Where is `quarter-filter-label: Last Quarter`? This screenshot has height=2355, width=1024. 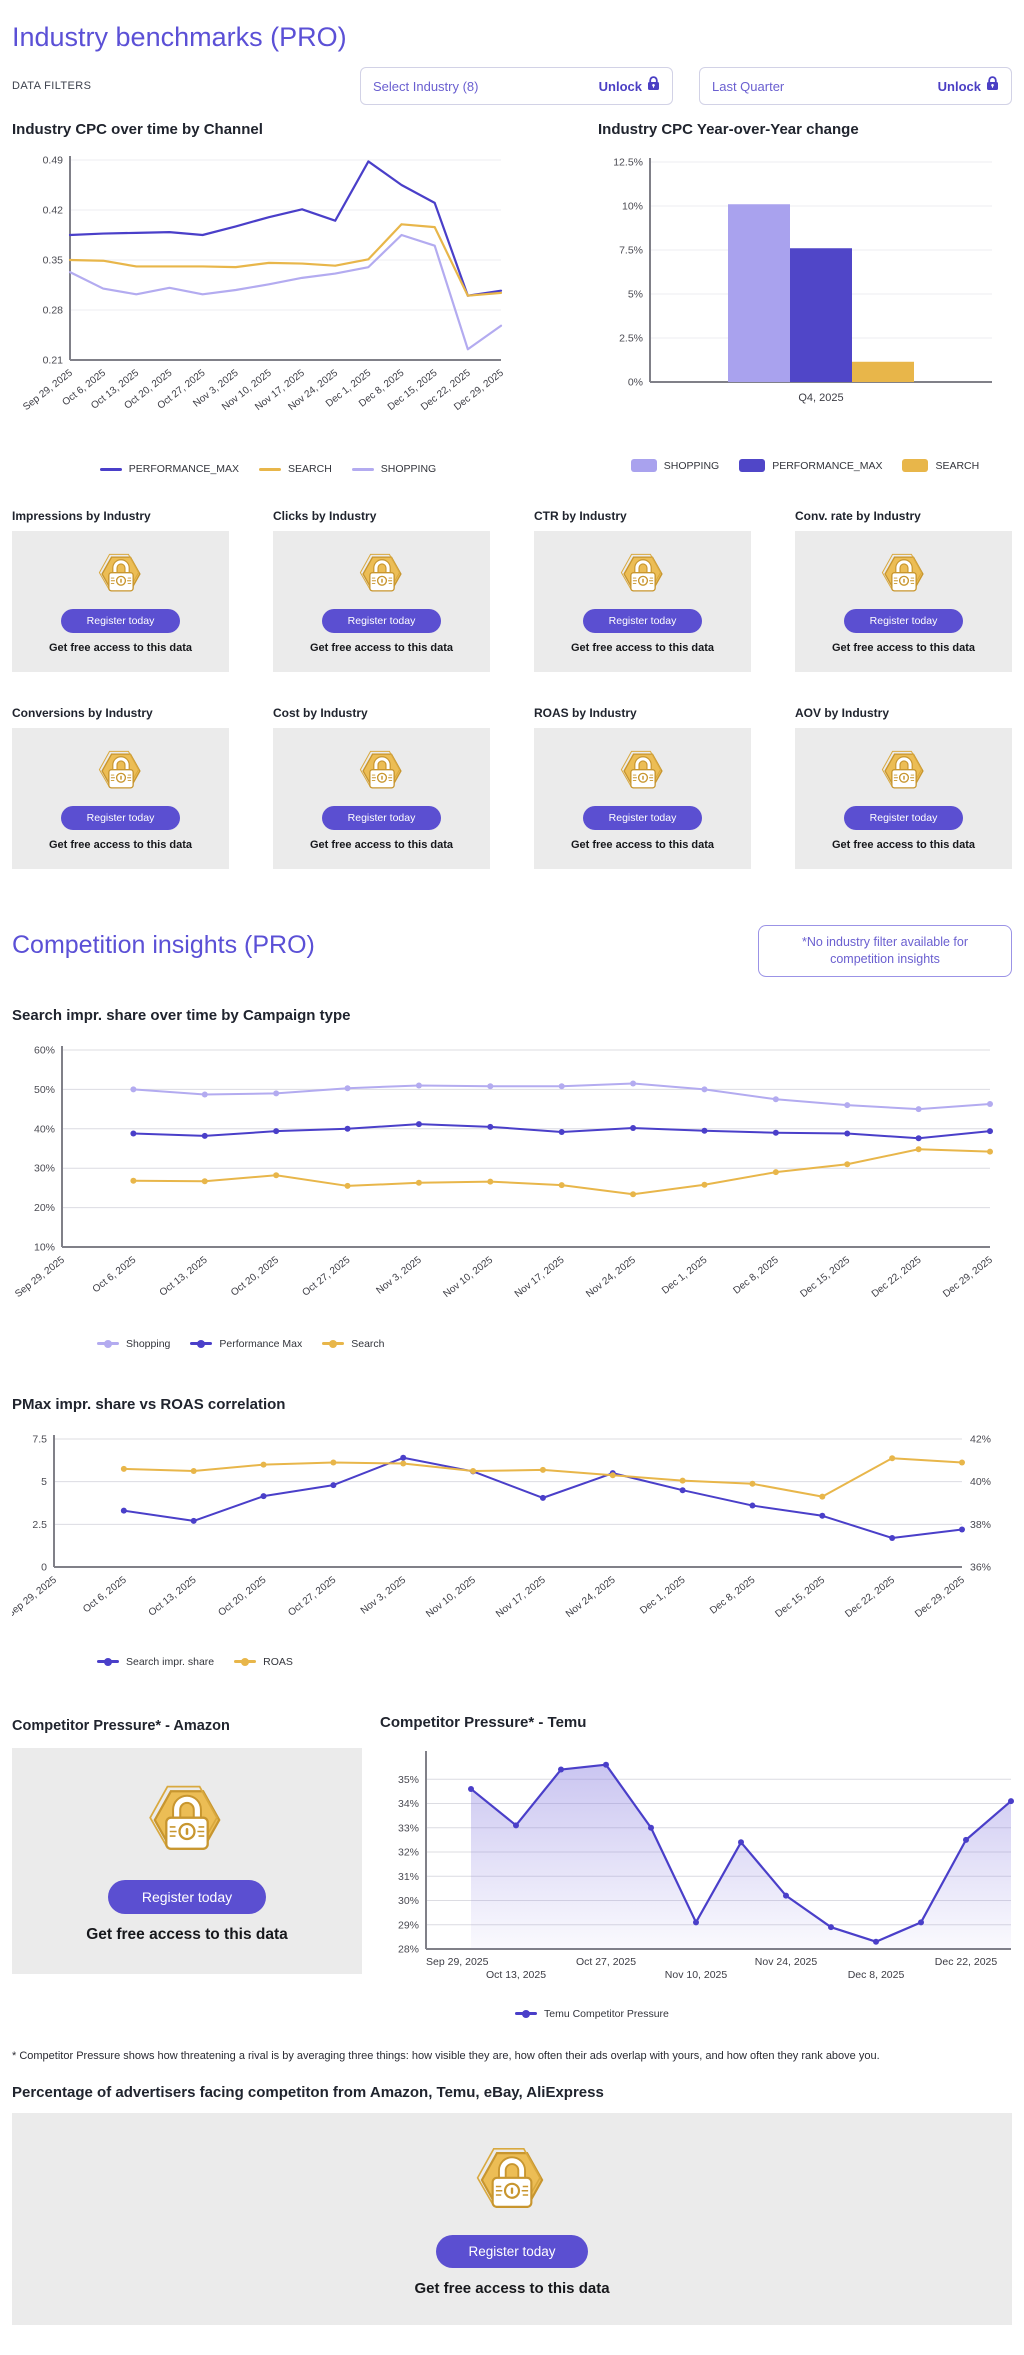 quarter-filter-label: Last Quarter is located at coordinates (748, 86).